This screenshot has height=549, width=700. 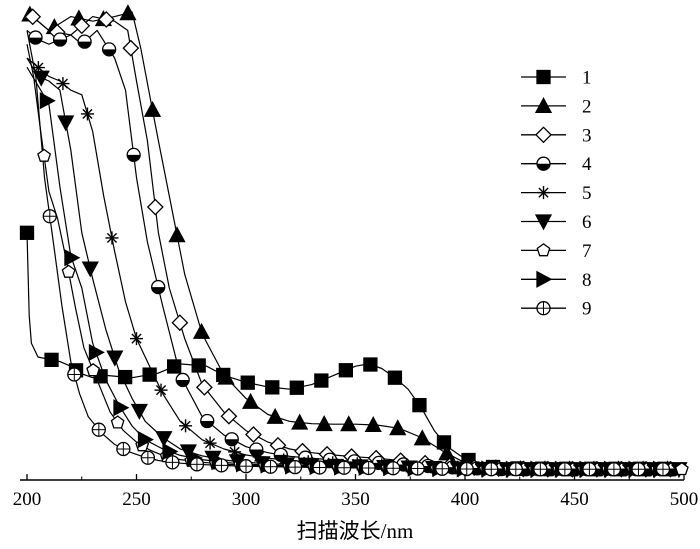 I want to click on legend-label-6: 6, so click(x=587, y=222).